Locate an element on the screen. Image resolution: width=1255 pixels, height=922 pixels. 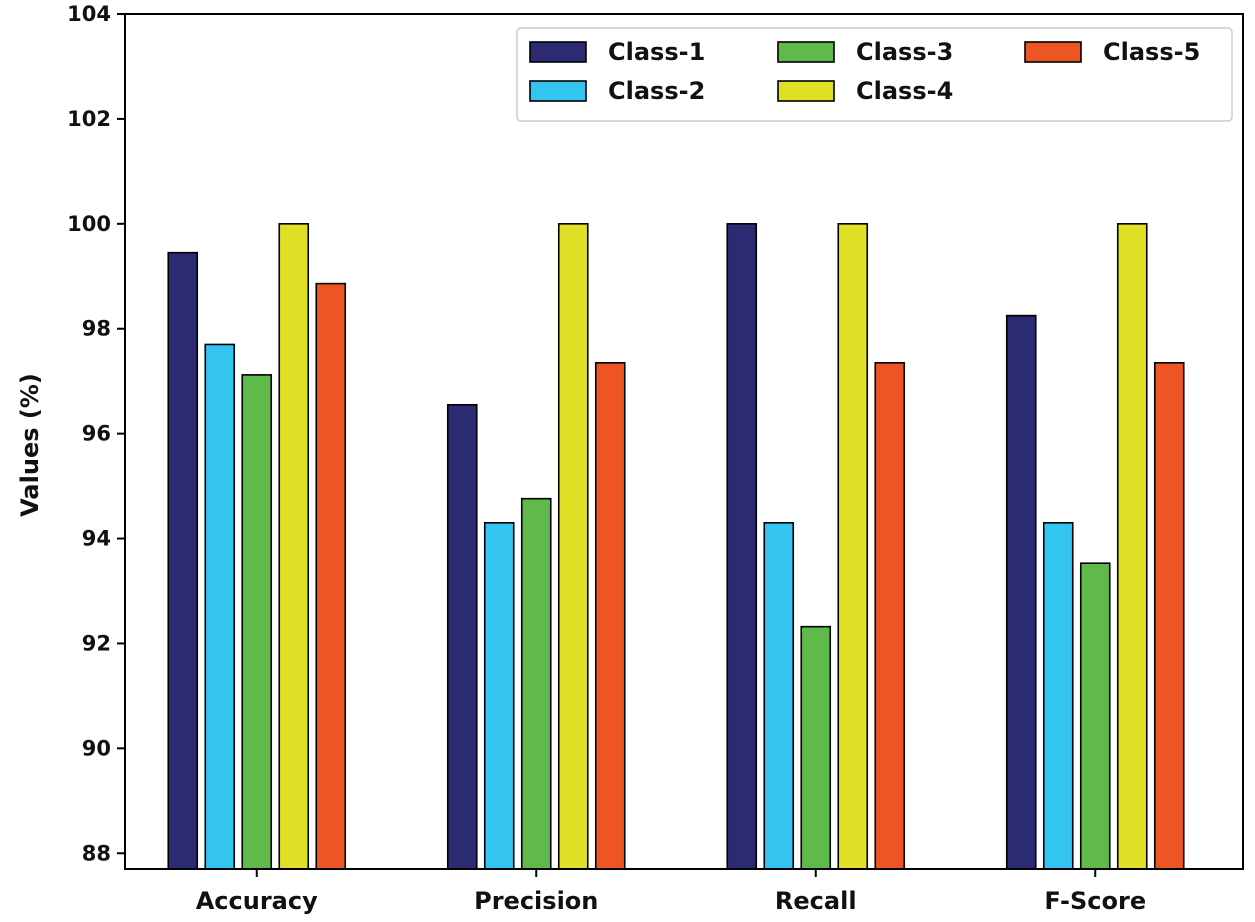
x-tick-label: Precision is located at coordinates (536, 901).